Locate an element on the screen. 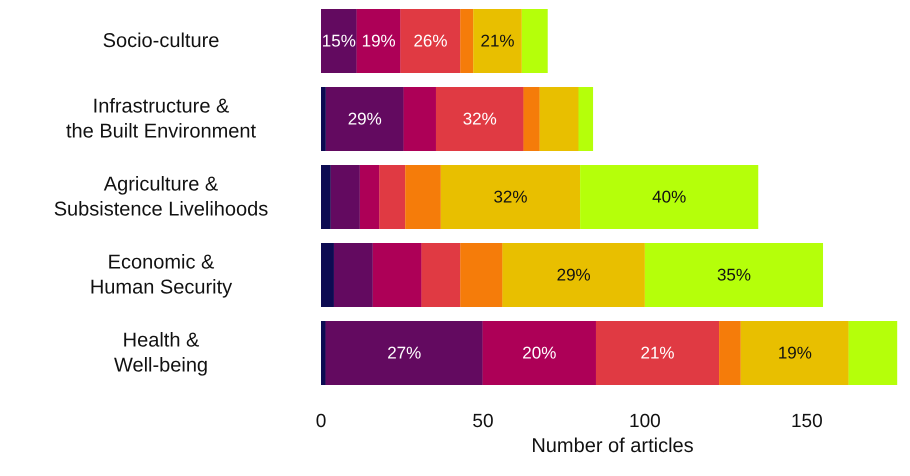  annotation: 26% is located at coordinates (430, 41).